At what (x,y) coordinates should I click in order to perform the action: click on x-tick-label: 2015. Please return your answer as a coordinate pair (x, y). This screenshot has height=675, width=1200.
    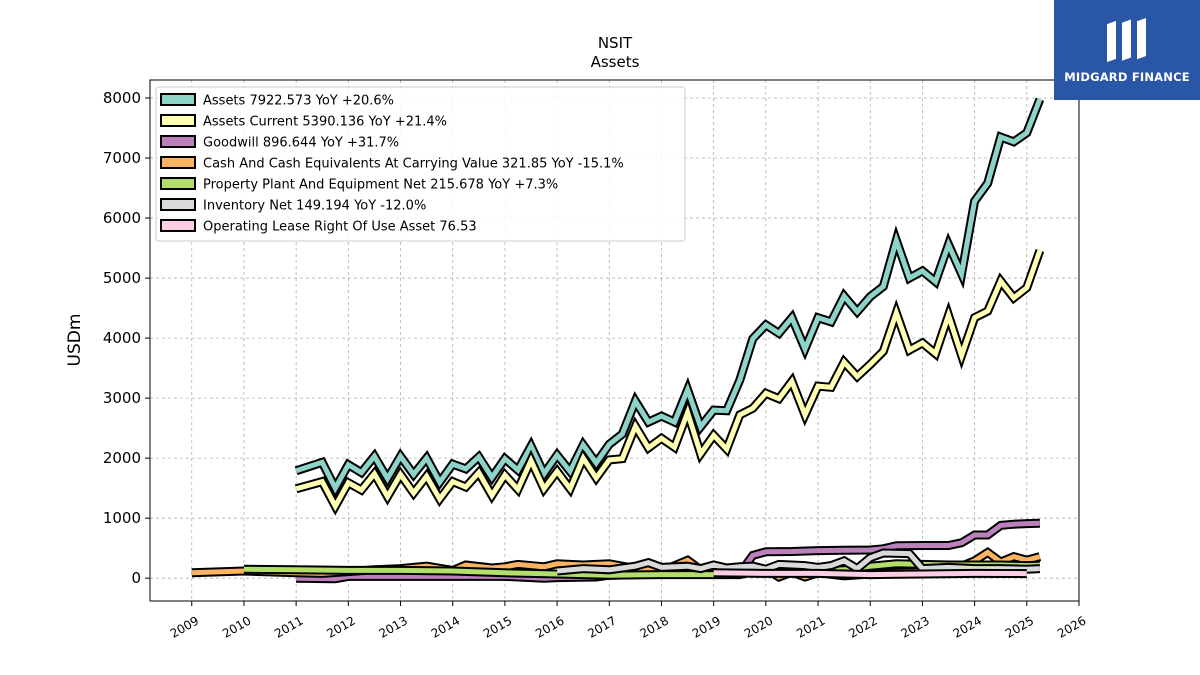
    Looking at the image, I should click on (497, 626).